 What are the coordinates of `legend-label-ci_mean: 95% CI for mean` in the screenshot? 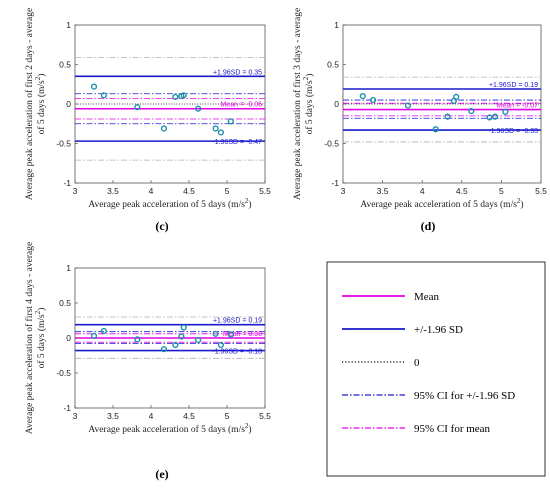 It's located at (452, 429).